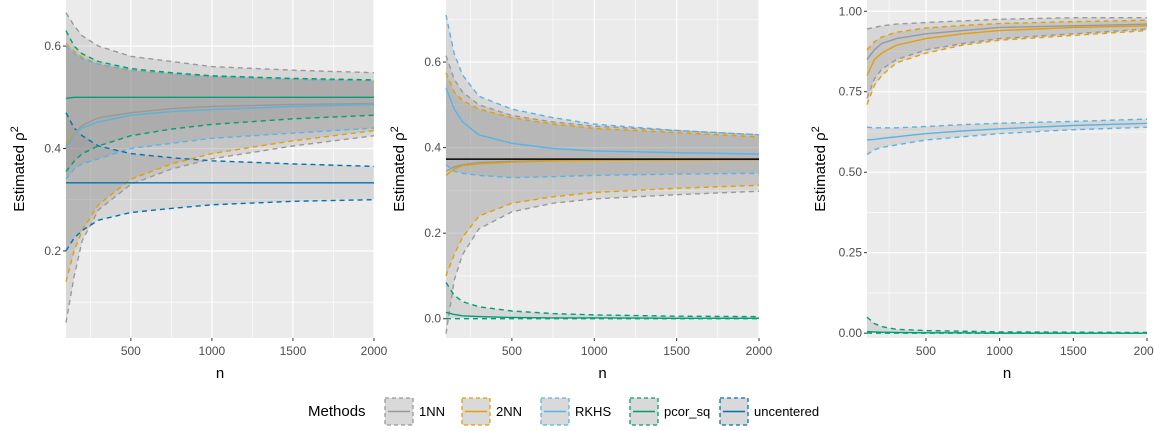  Describe the element at coordinates (851, 172) in the screenshot. I see `y-tick-label: 0.50` at that location.